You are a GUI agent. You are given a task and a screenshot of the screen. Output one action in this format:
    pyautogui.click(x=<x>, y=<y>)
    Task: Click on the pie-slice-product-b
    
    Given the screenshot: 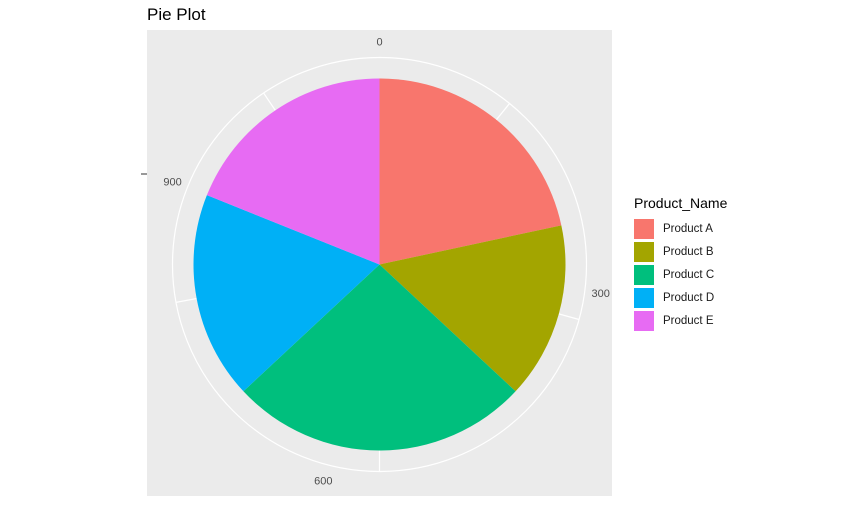 What is the action you would take?
    pyautogui.click(x=472, y=308)
    